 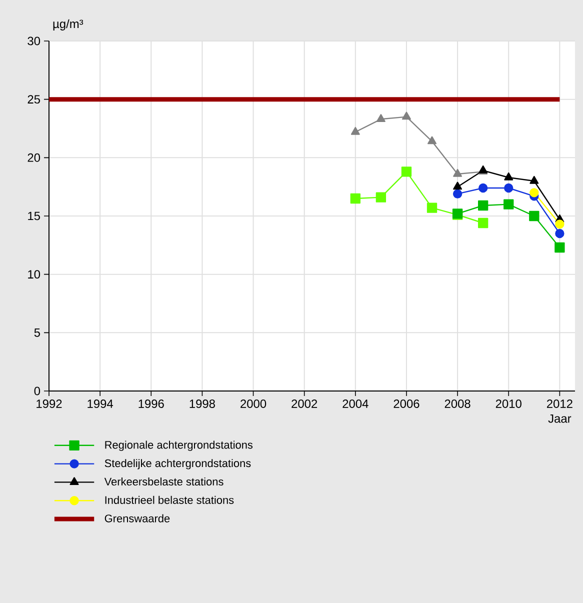 I want to click on x-tick-label: 1998, so click(x=202, y=404).